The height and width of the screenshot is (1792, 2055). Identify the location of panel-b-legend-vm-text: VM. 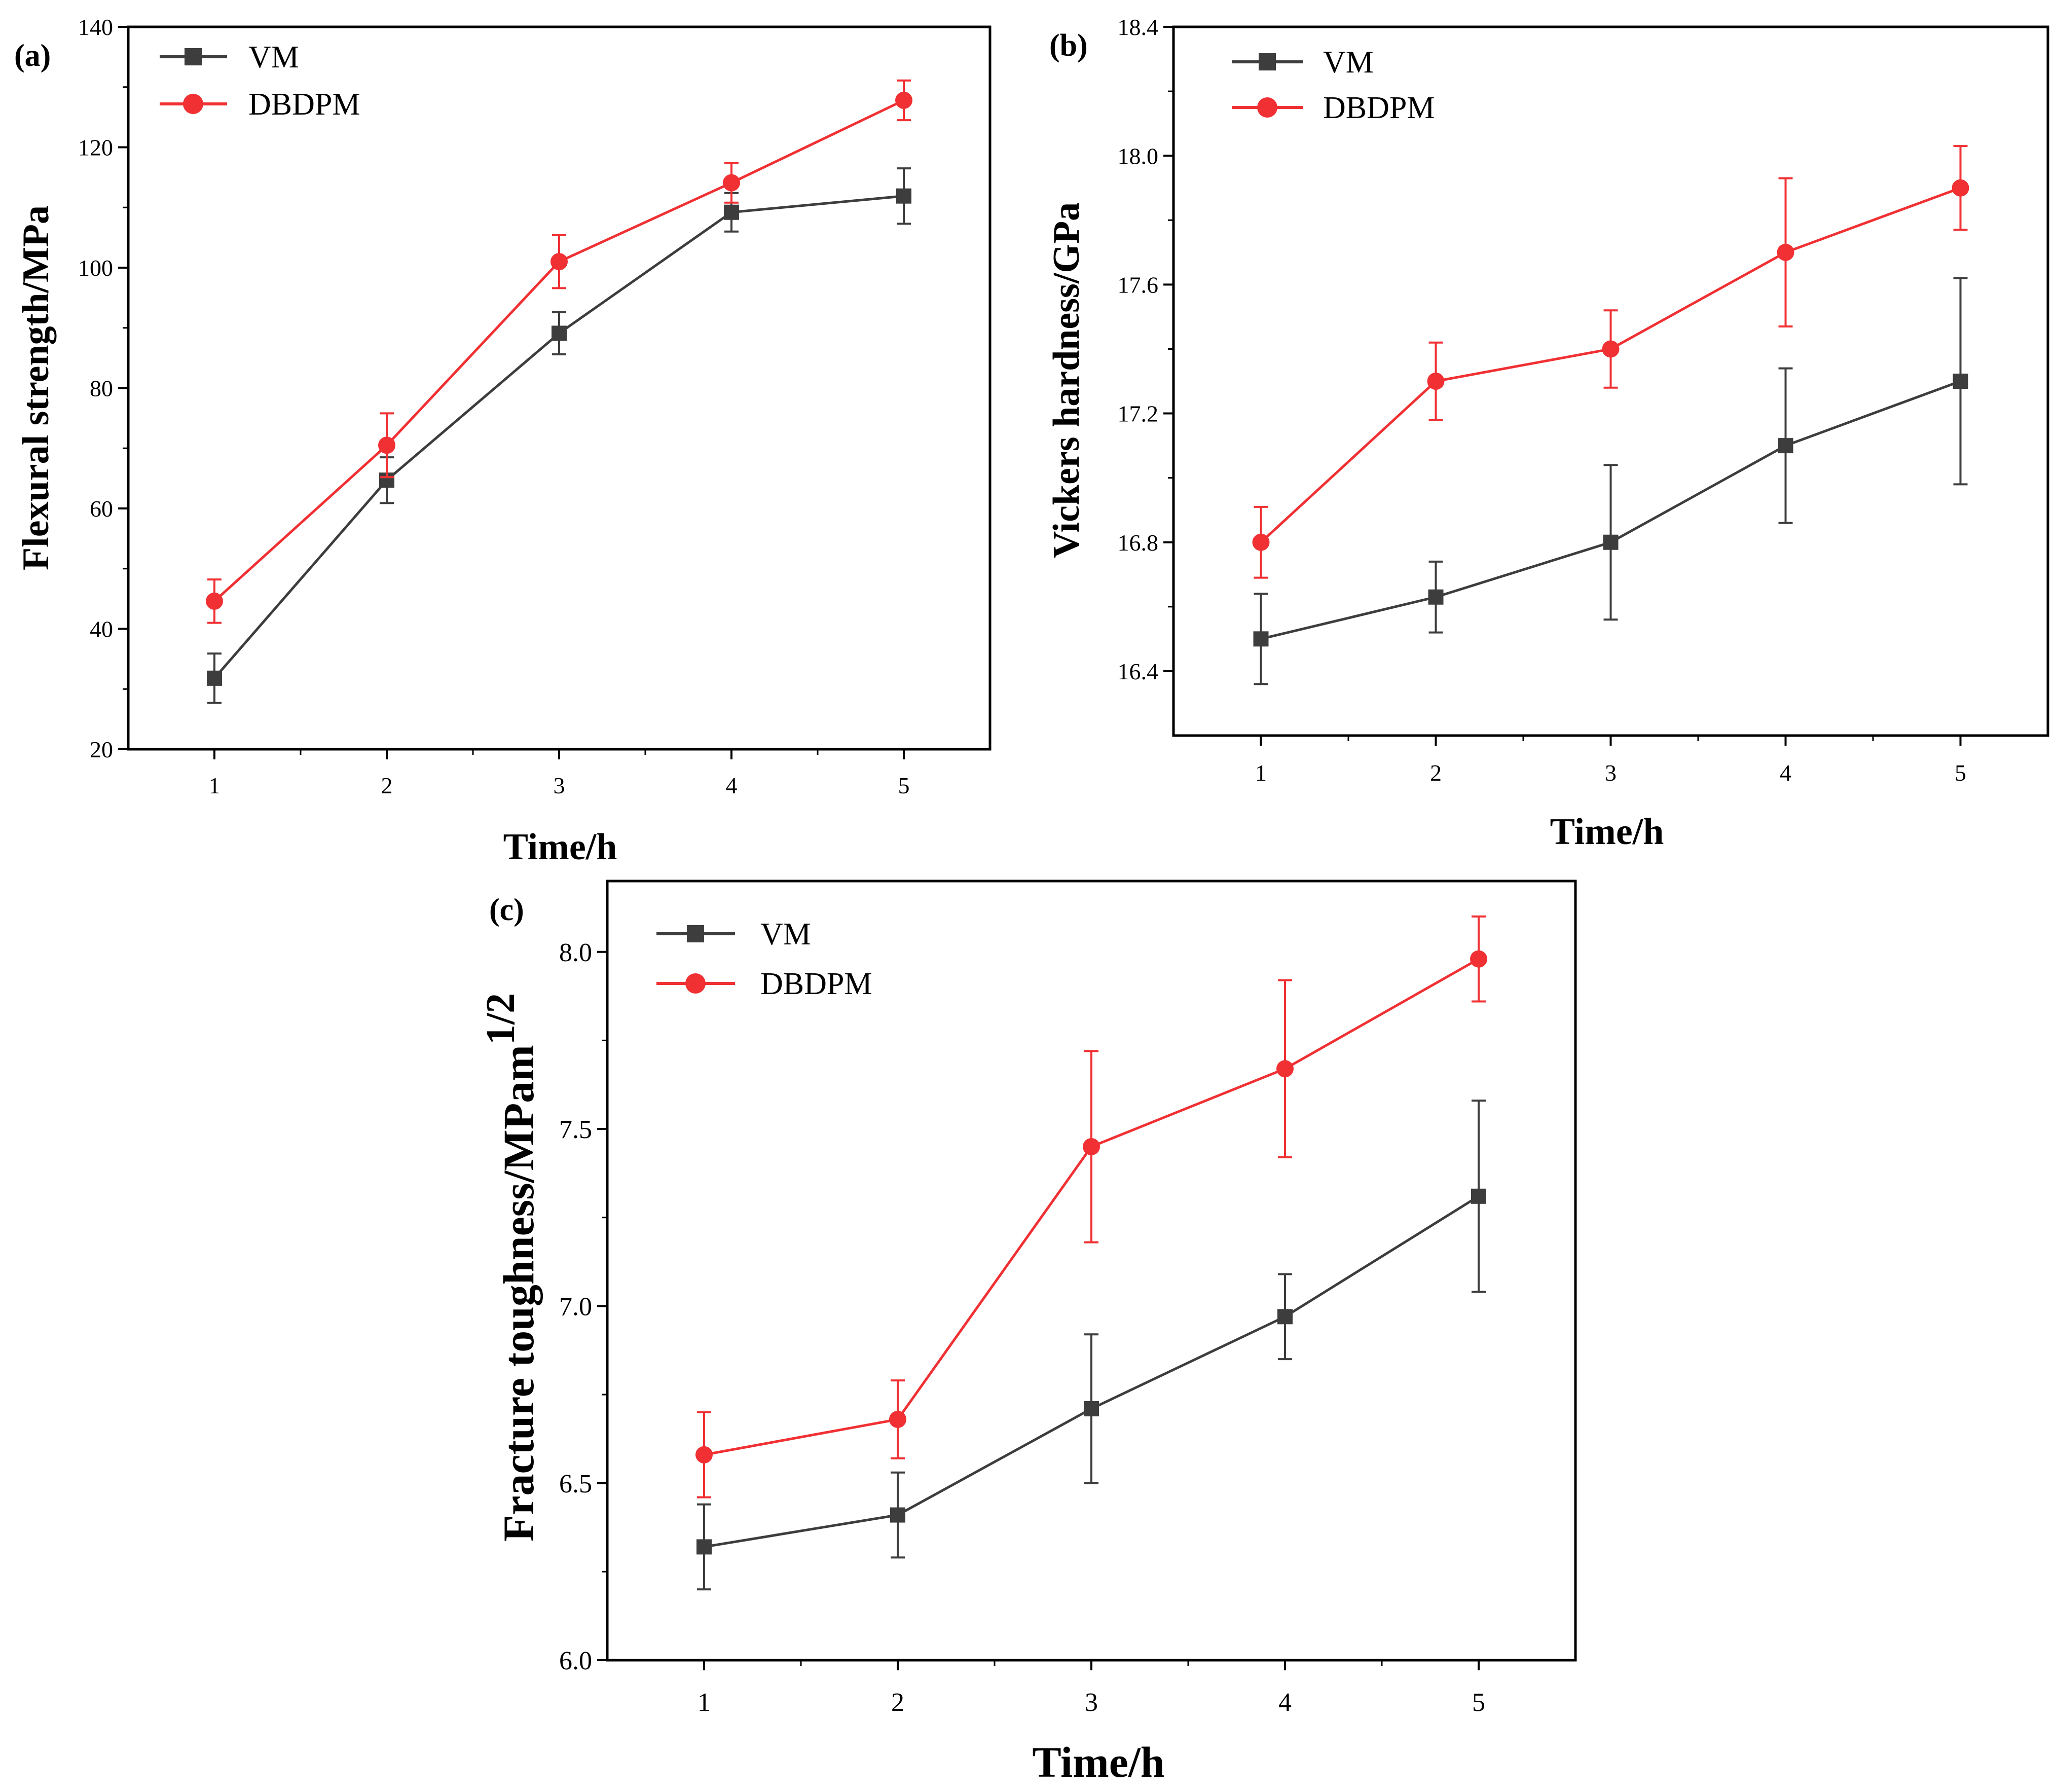
(1348, 62).